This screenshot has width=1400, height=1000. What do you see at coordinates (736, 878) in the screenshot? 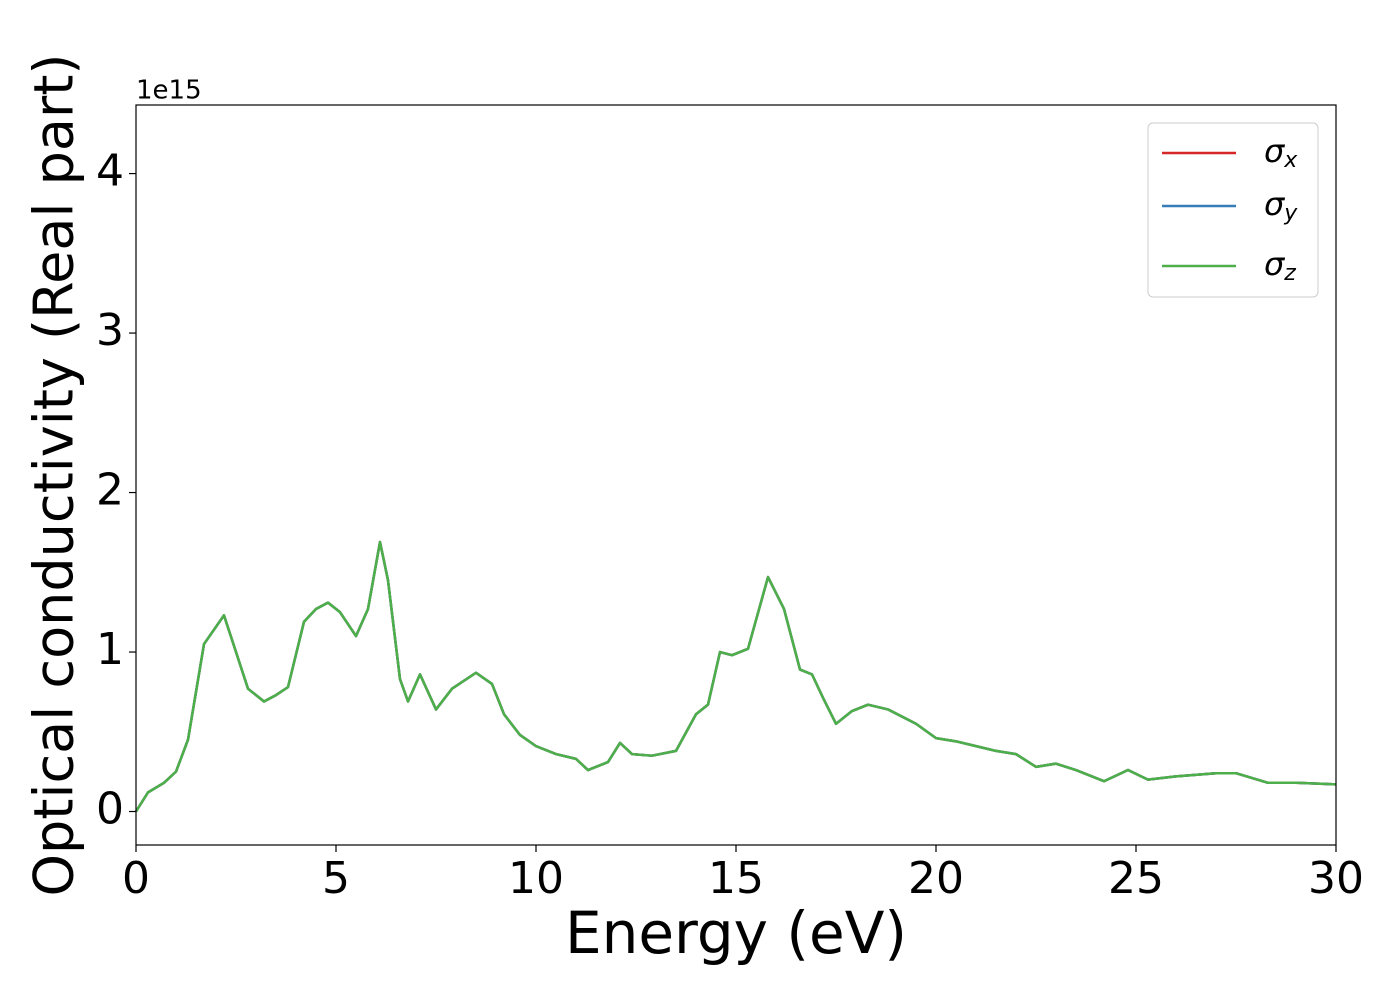
I see `x-tick-label: 15` at bounding box center [736, 878].